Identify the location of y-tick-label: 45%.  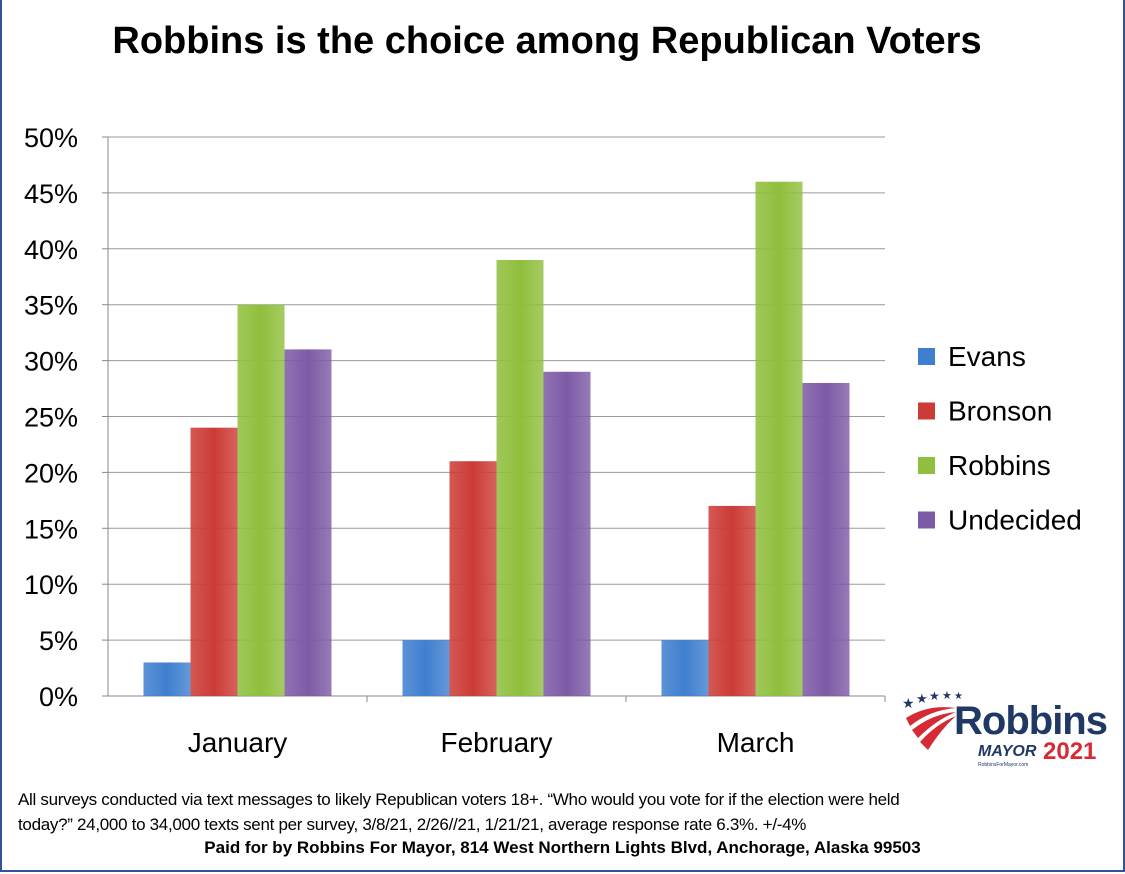
(51, 194).